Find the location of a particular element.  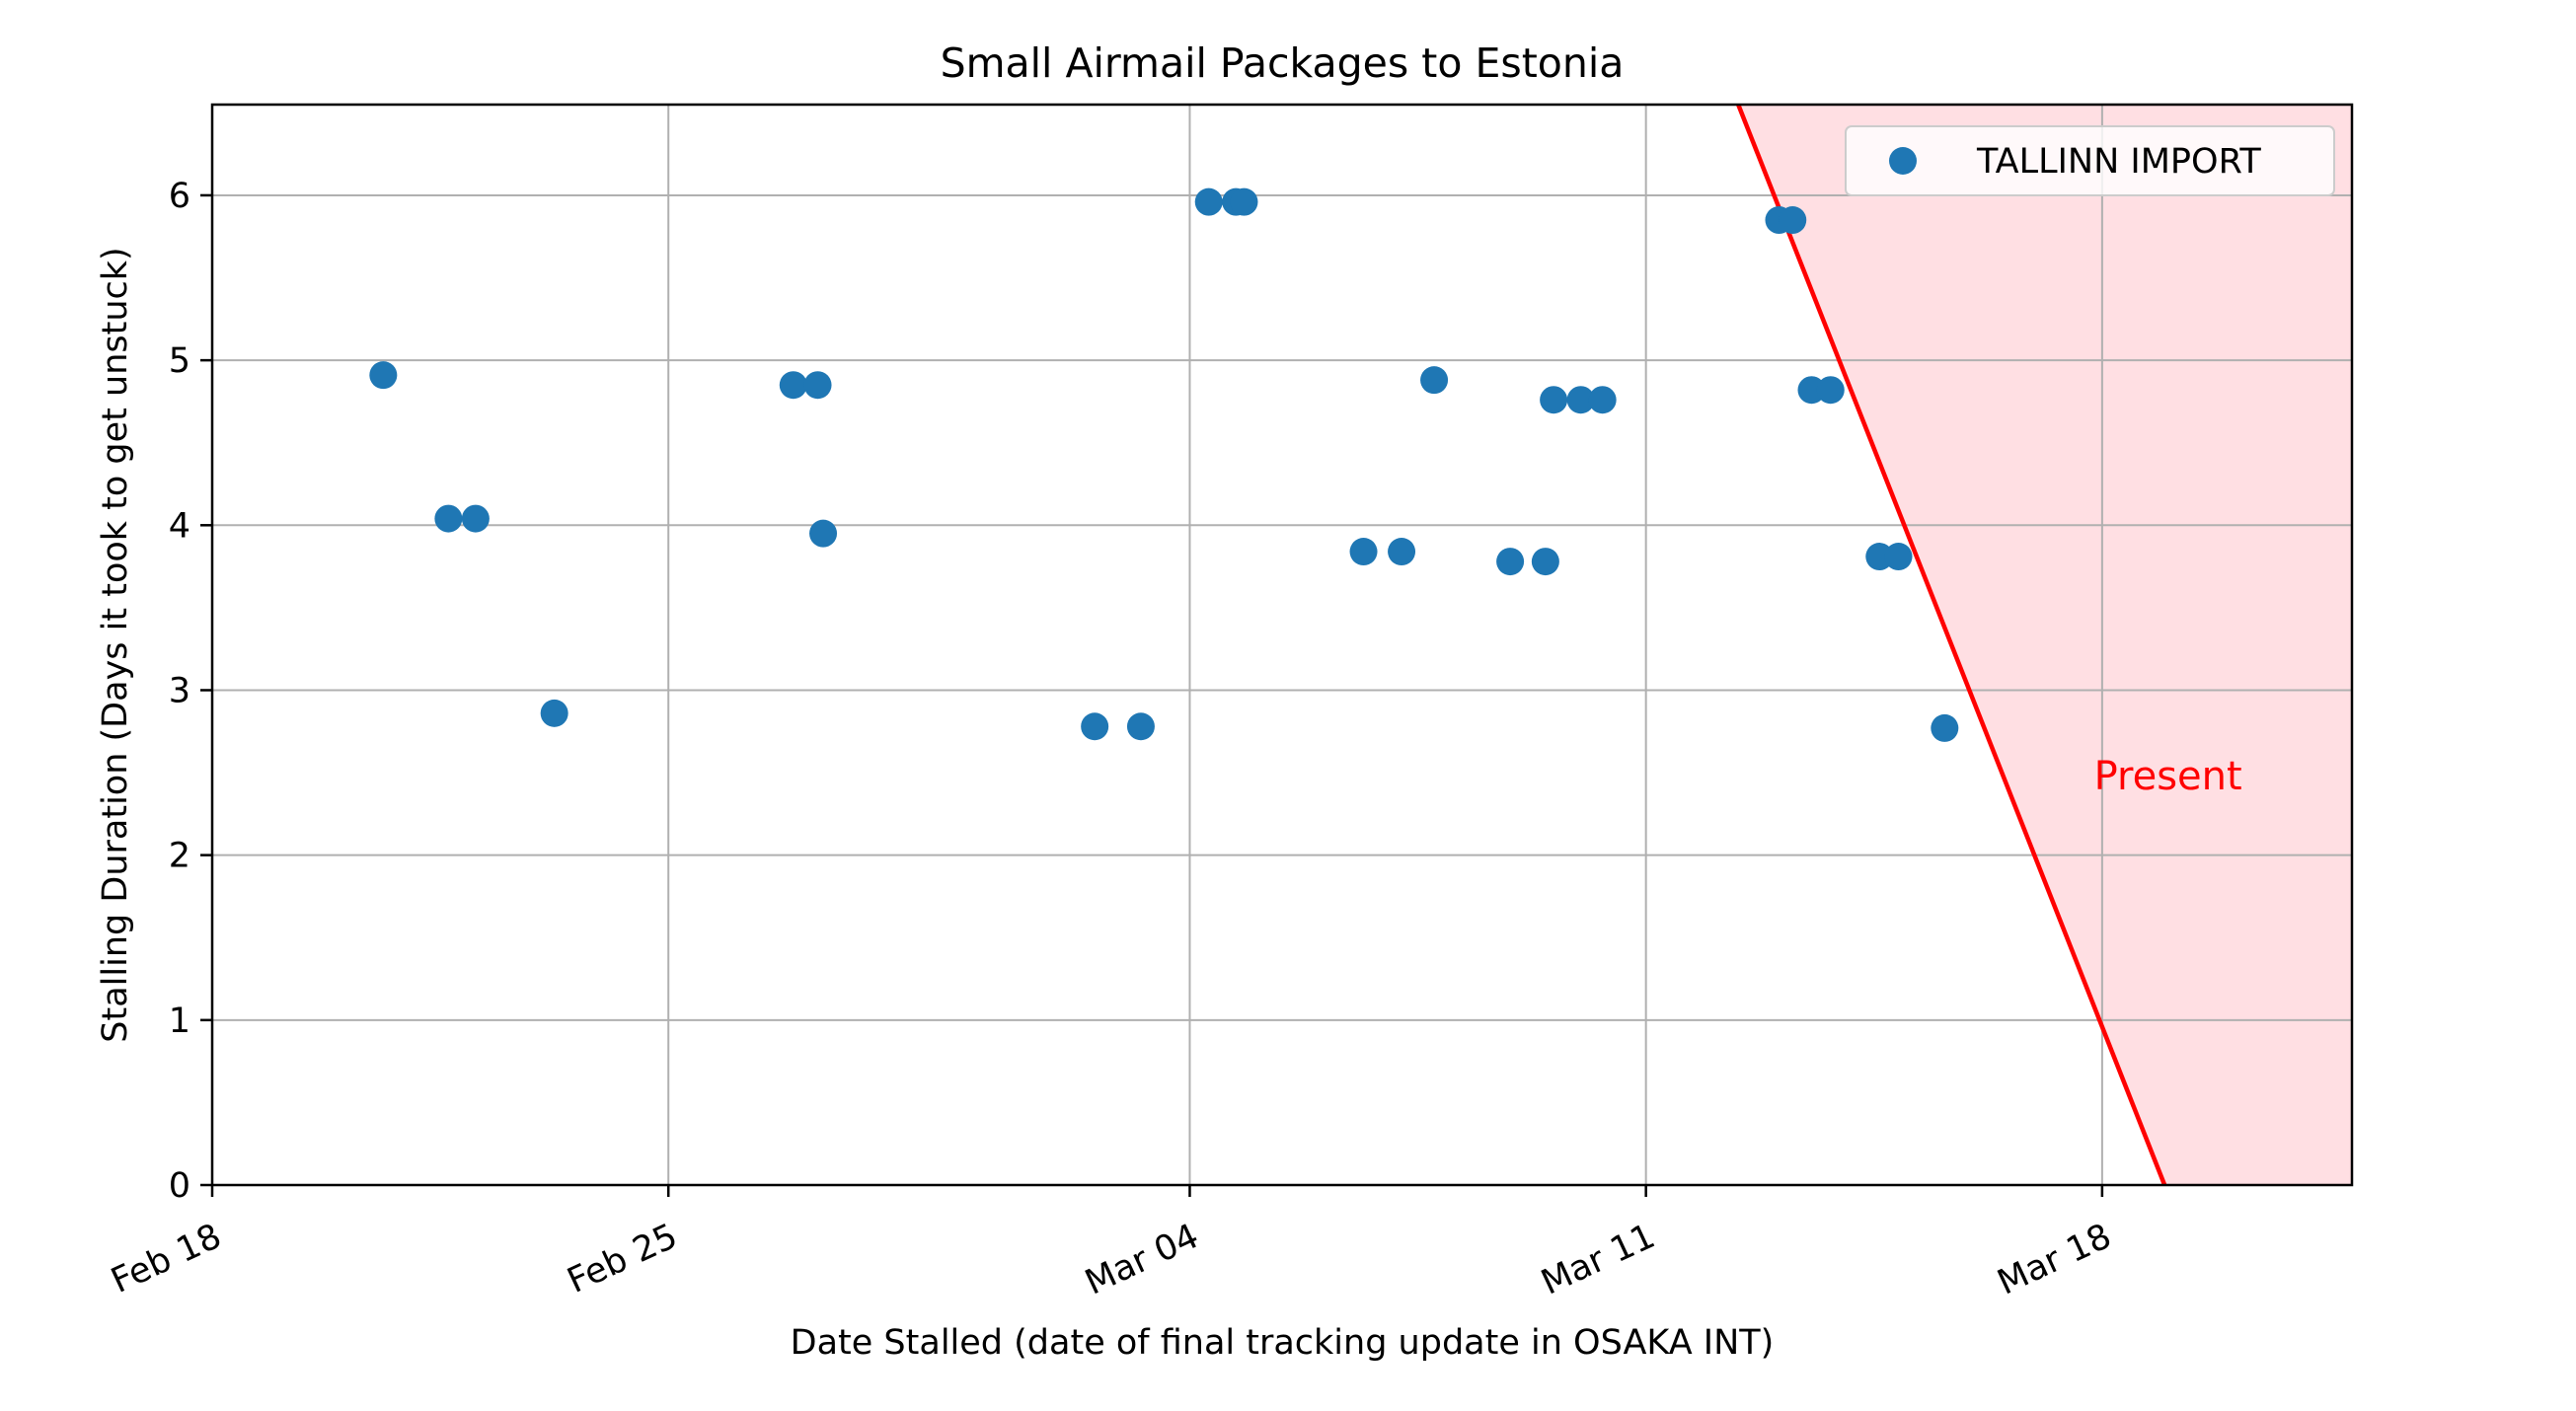

present-line-layer is located at coordinates (1951, 645).